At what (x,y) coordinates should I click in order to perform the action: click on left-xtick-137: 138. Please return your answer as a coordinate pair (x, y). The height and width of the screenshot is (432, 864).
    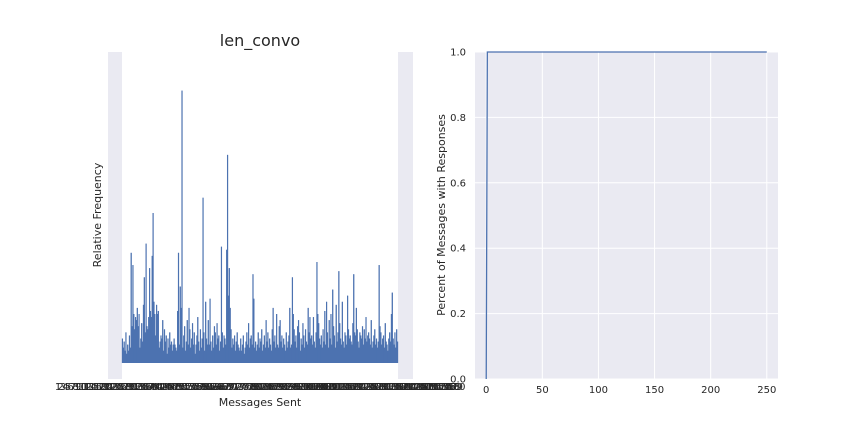
    Looking at the image, I should click on (400, 387).